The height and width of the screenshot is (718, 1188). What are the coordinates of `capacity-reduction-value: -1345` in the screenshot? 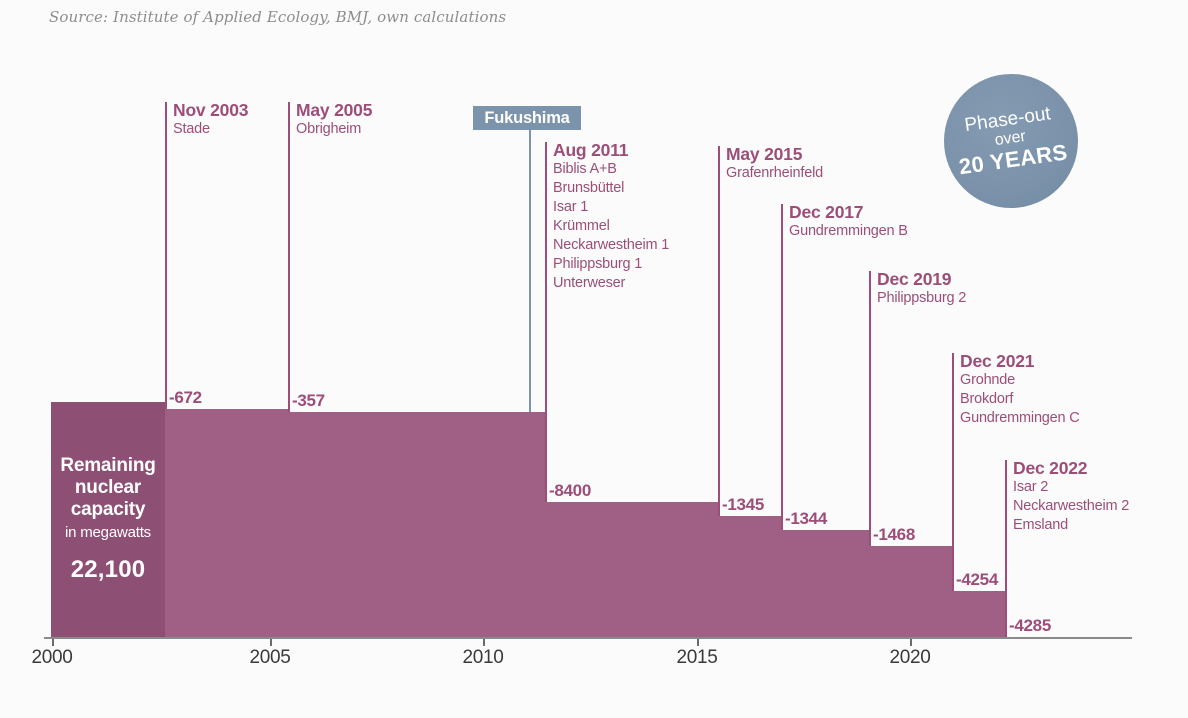 It's located at (743, 505).